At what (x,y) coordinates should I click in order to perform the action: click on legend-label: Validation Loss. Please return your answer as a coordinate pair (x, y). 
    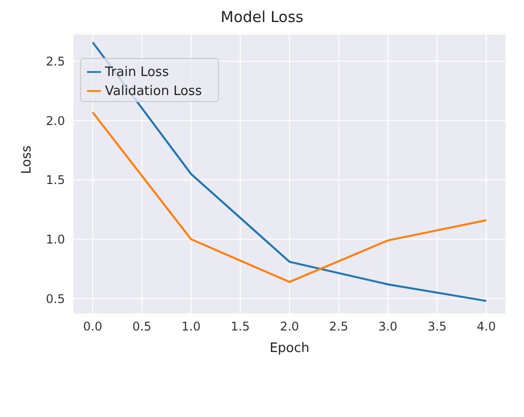
    Looking at the image, I should click on (153, 91).